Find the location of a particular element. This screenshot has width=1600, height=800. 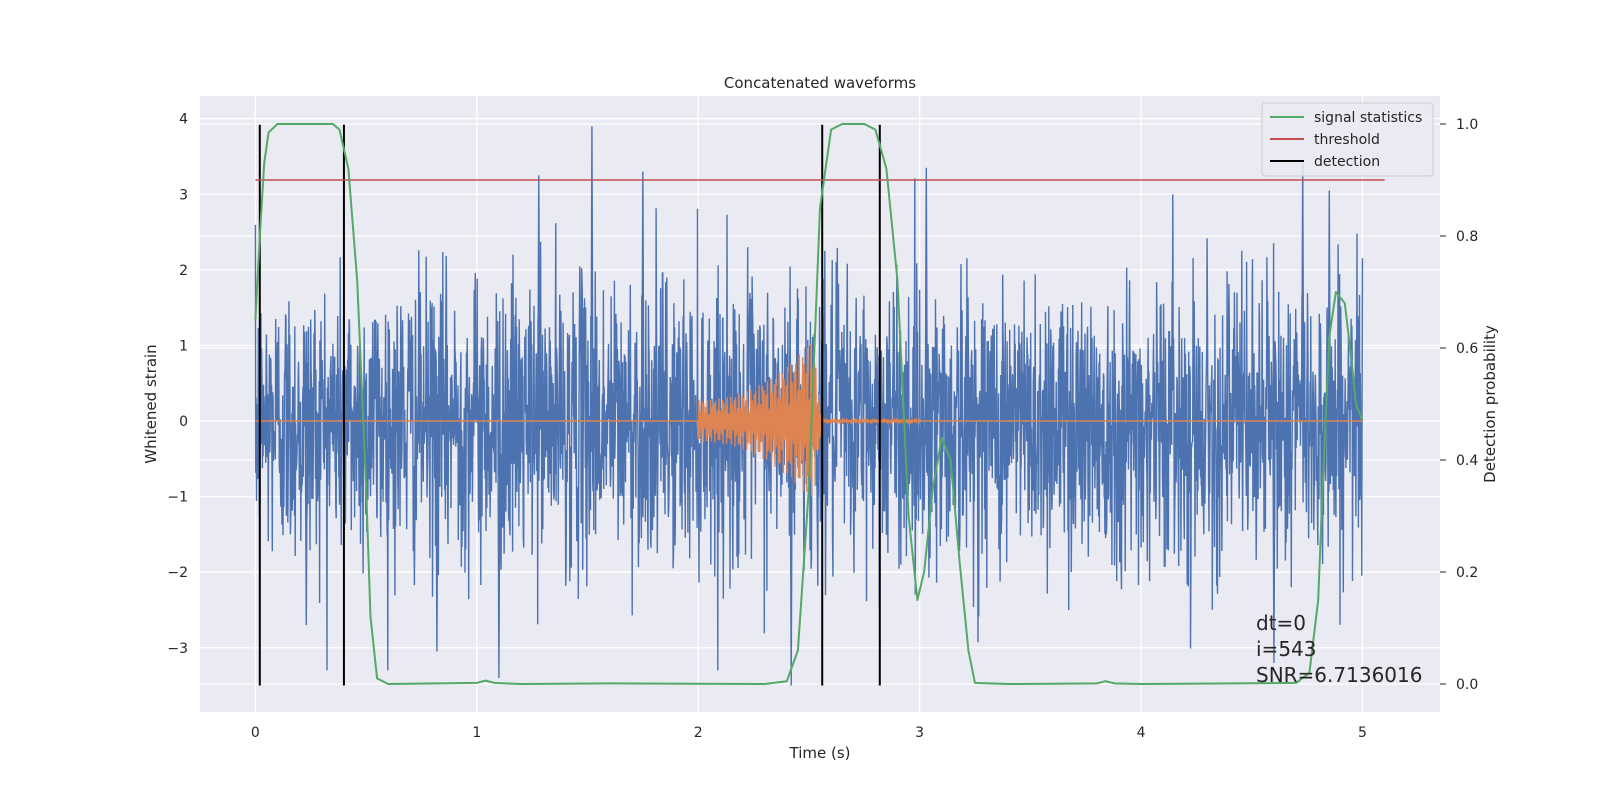

annotation-text: dt=0 is located at coordinates (1281, 623).